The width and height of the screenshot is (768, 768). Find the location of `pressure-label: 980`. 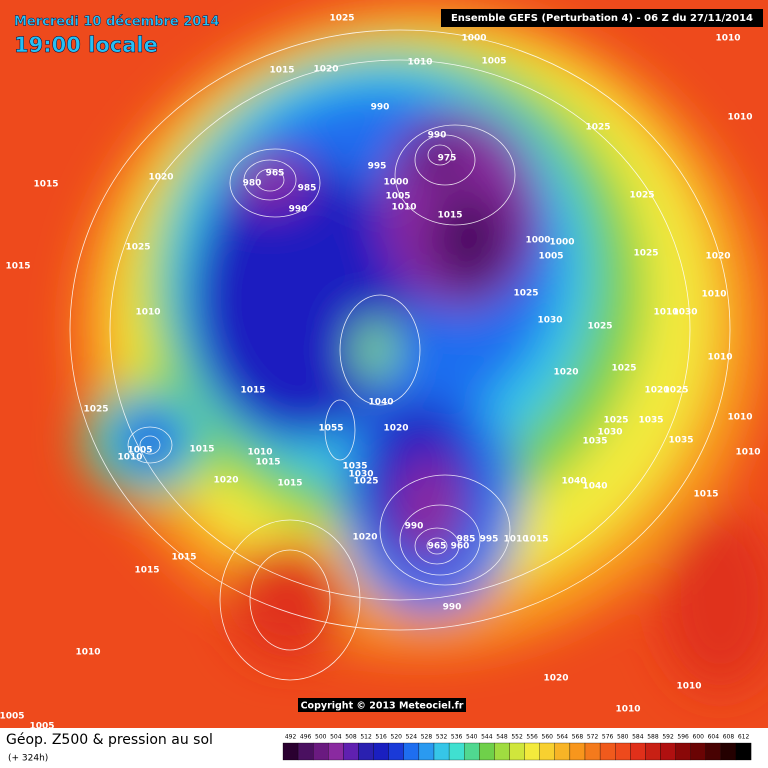

pressure-label: 980 is located at coordinates (252, 184).